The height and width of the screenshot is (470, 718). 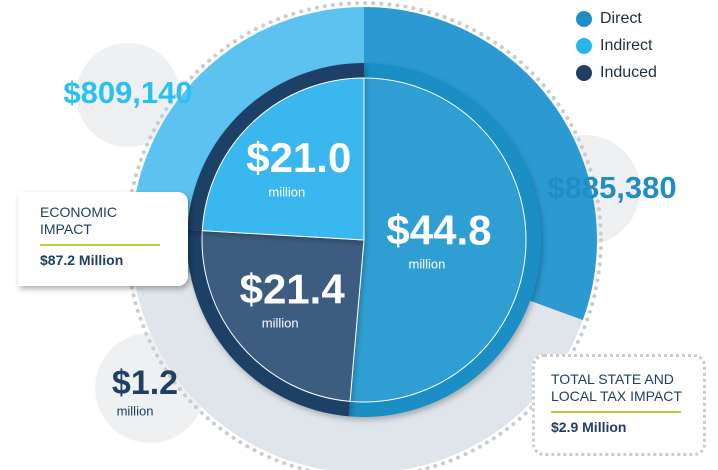 What do you see at coordinates (621, 18) in the screenshot?
I see `legend-label: Direct` at bounding box center [621, 18].